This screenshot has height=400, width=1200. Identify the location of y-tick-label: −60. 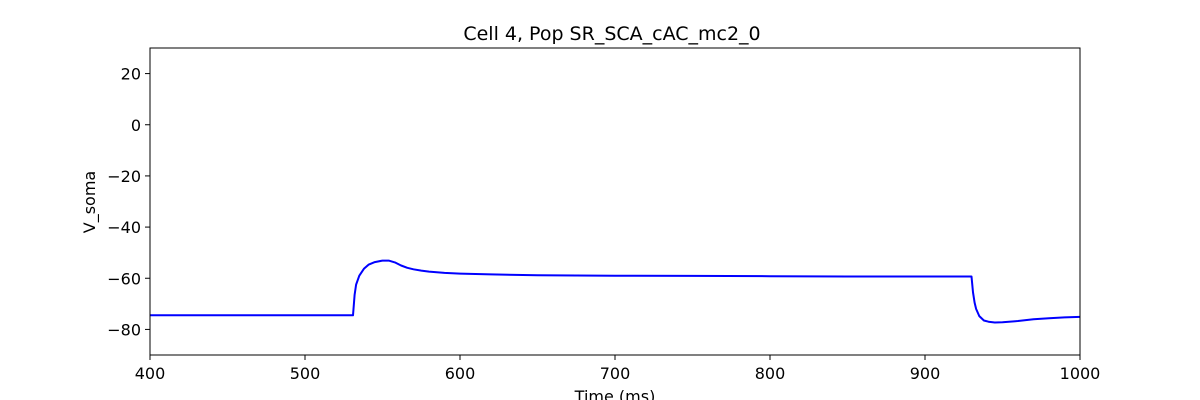
(124, 278).